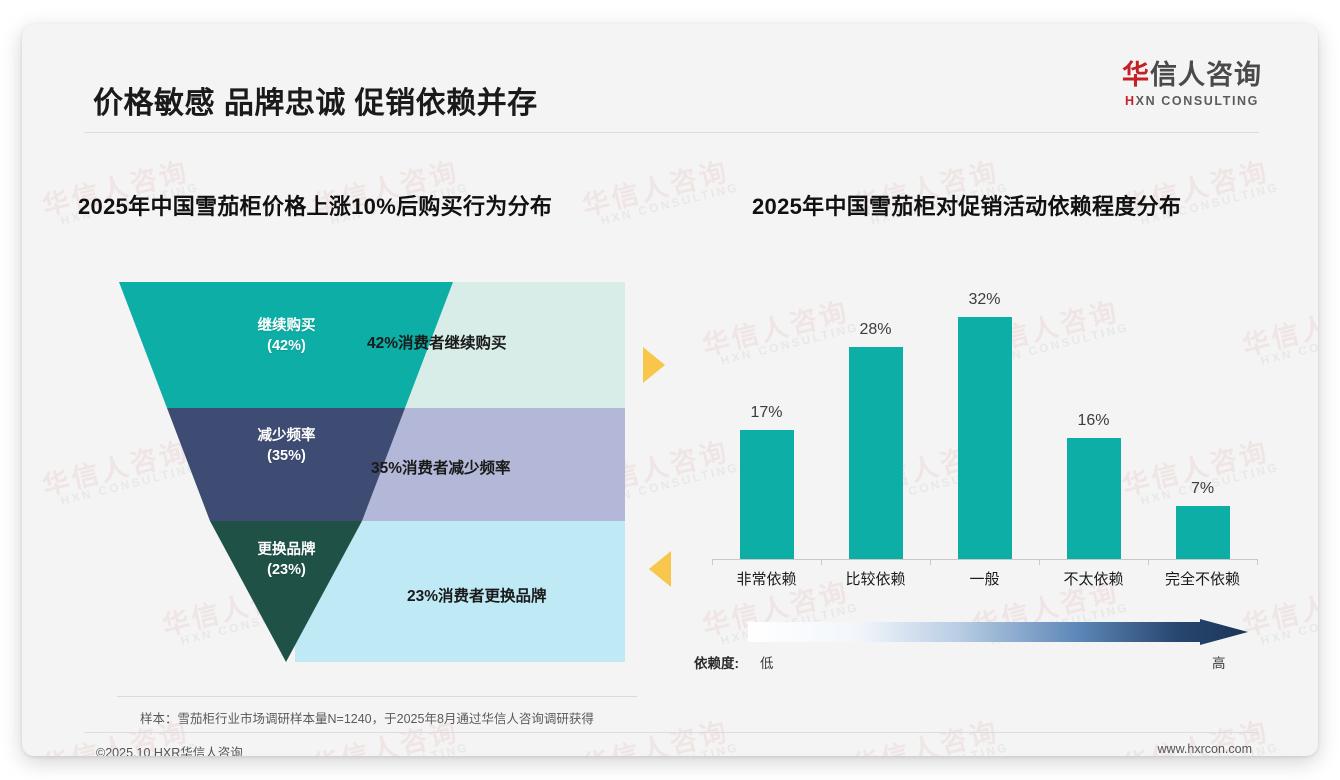  Describe the element at coordinates (441, 468) in the screenshot. I see `funnel-desc-text-1: 35%消费者减少频率` at that location.